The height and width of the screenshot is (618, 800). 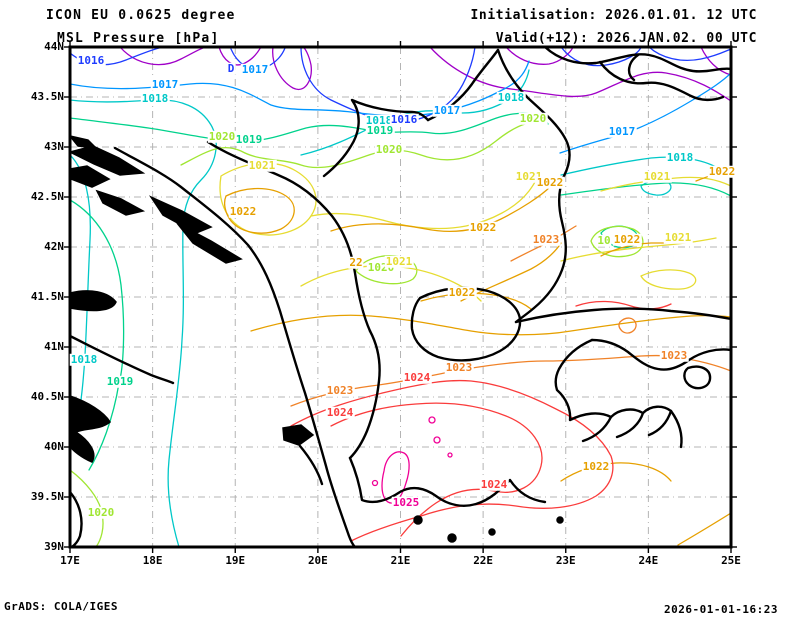 What do you see at coordinates (235, 560) in the screenshot?
I see `x-tick-label-19E: 19E` at bounding box center [235, 560].